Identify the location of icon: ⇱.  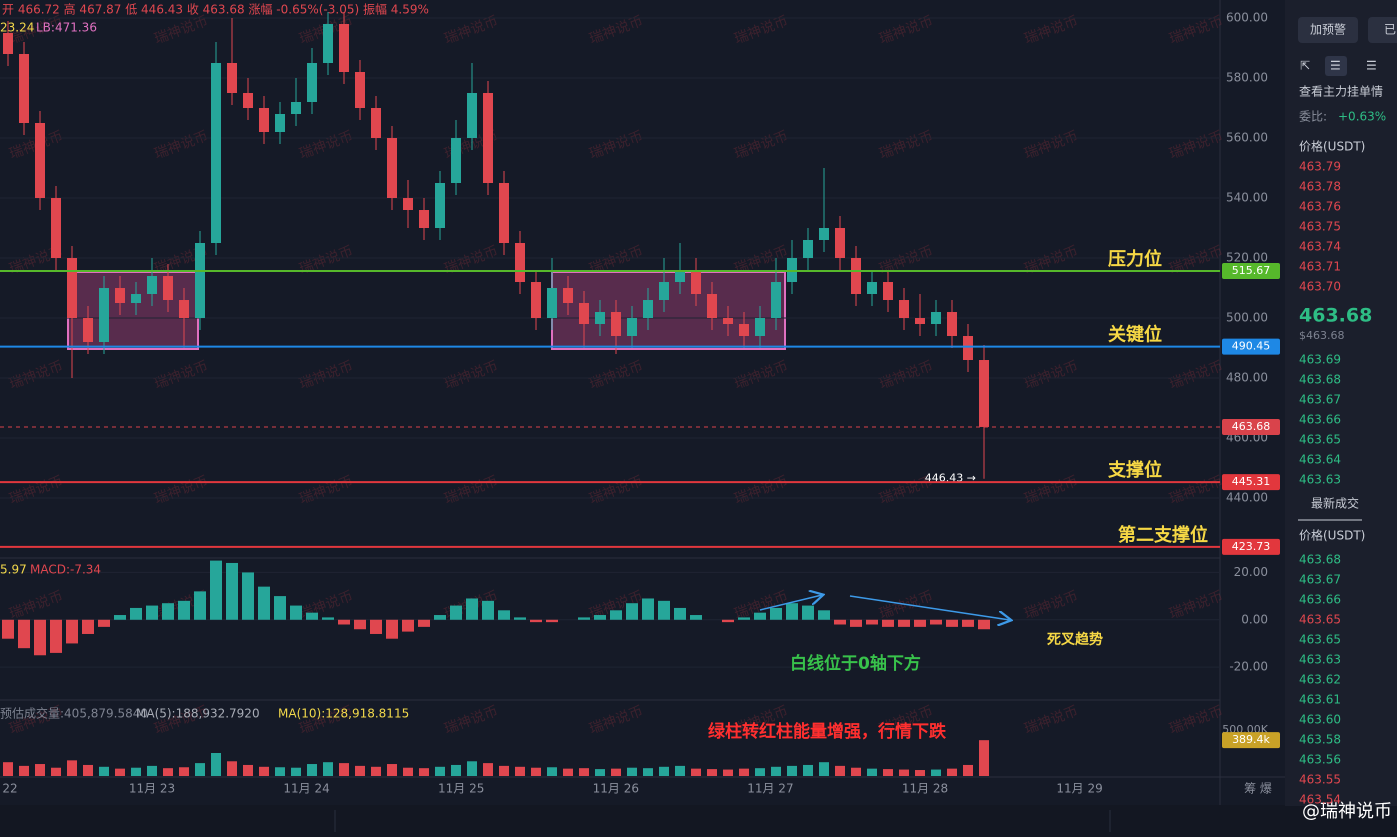
(1305, 66).